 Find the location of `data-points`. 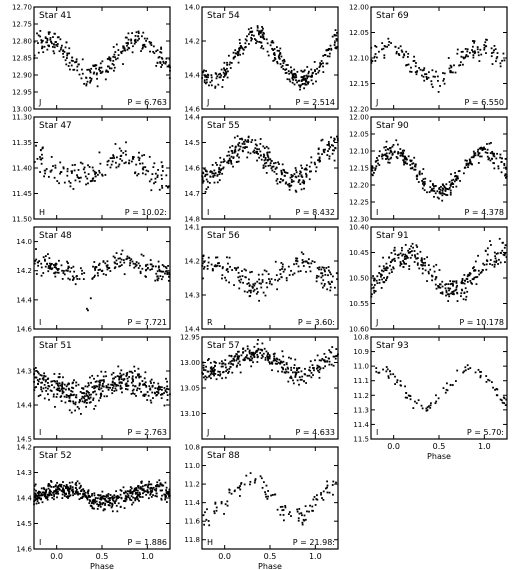

data-points is located at coordinates (438, 65).